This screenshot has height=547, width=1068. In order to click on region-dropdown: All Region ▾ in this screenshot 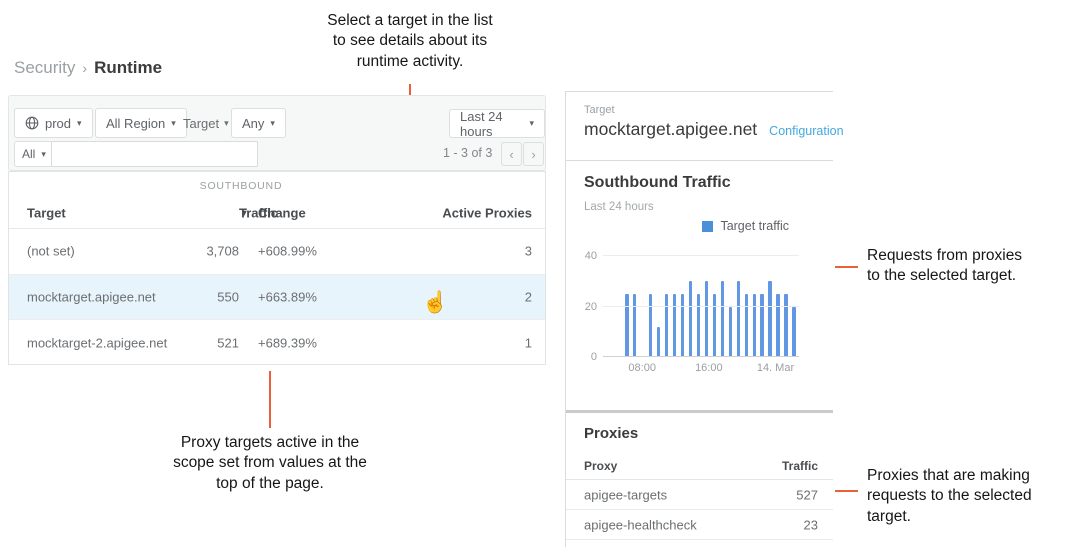, I will do `click(141, 123)`.